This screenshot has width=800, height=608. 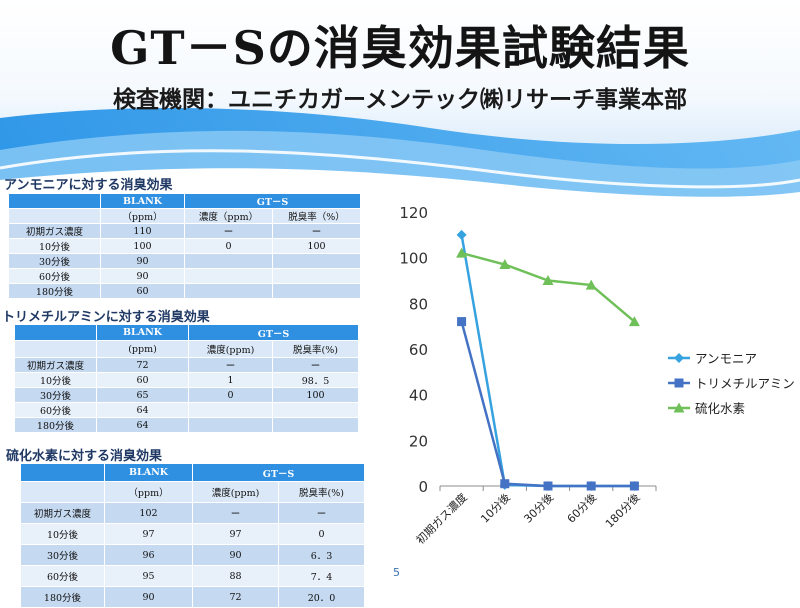 What do you see at coordinates (142, 216) in the screenshot?
I see `header-cell: （ppm）` at bounding box center [142, 216].